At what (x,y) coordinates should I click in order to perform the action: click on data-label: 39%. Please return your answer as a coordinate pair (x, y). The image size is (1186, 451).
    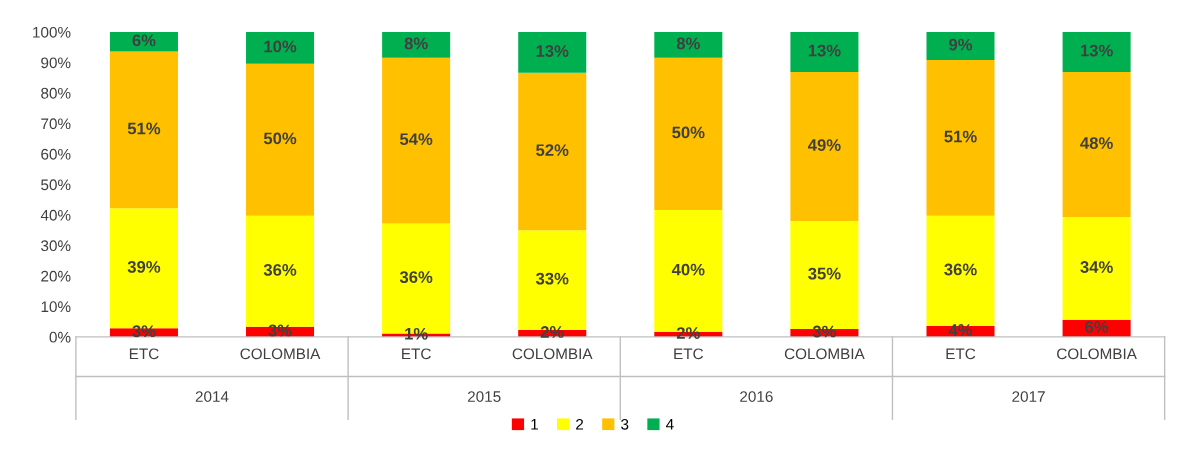
    Looking at the image, I should click on (144, 266).